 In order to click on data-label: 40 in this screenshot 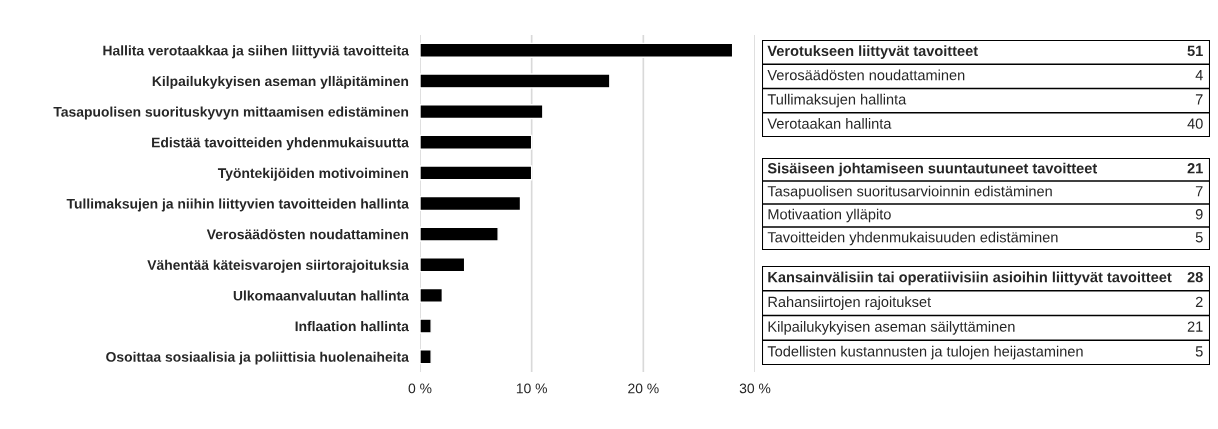, I will do `click(1195, 123)`.